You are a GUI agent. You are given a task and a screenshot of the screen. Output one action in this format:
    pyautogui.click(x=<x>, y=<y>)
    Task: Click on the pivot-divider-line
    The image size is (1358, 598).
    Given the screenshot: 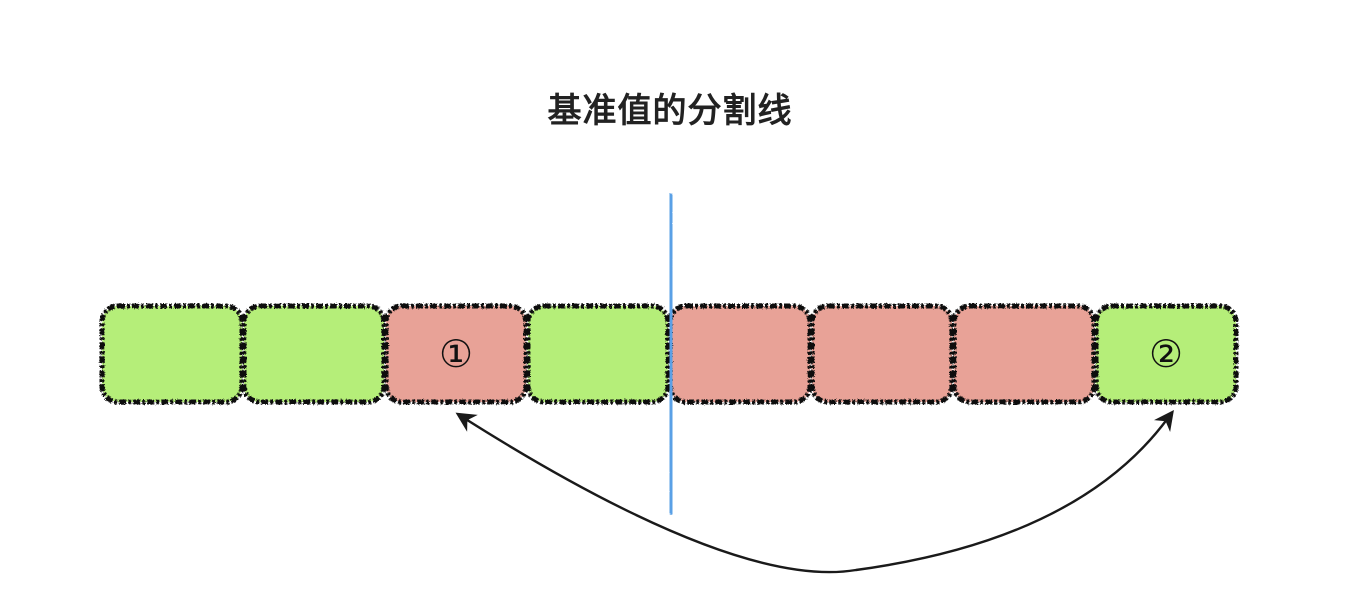 What is the action you would take?
    pyautogui.click(x=671, y=354)
    